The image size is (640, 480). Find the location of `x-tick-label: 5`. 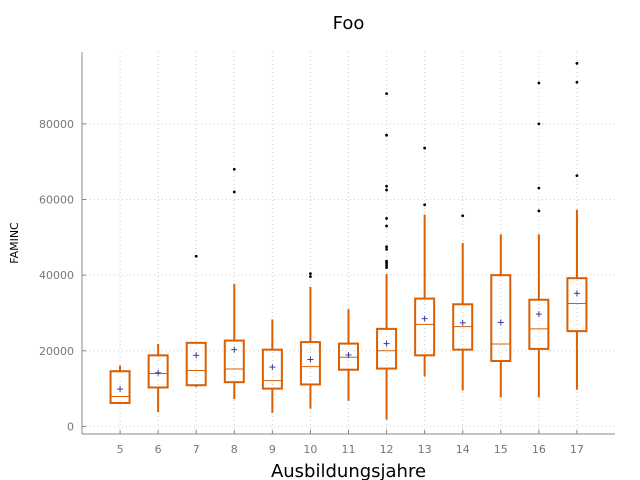

x-tick-label: 5 is located at coordinates (120, 449).